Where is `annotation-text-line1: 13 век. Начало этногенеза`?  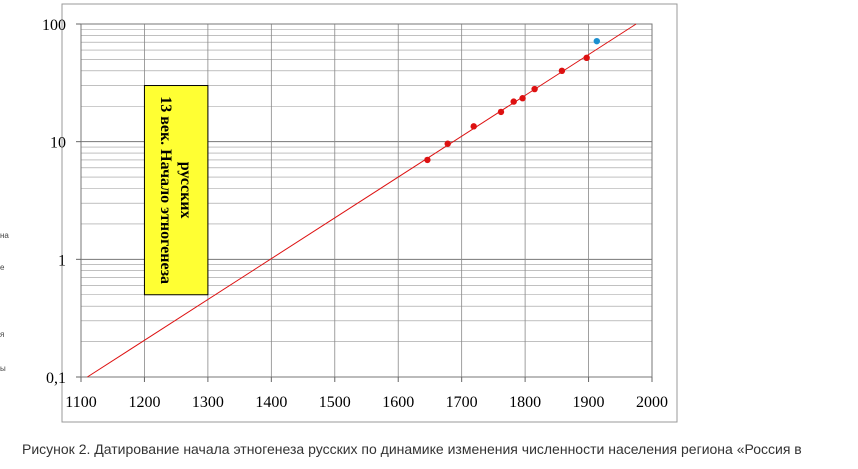 annotation-text-line1: 13 век. Начало этногенеза is located at coordinates (165, 190).